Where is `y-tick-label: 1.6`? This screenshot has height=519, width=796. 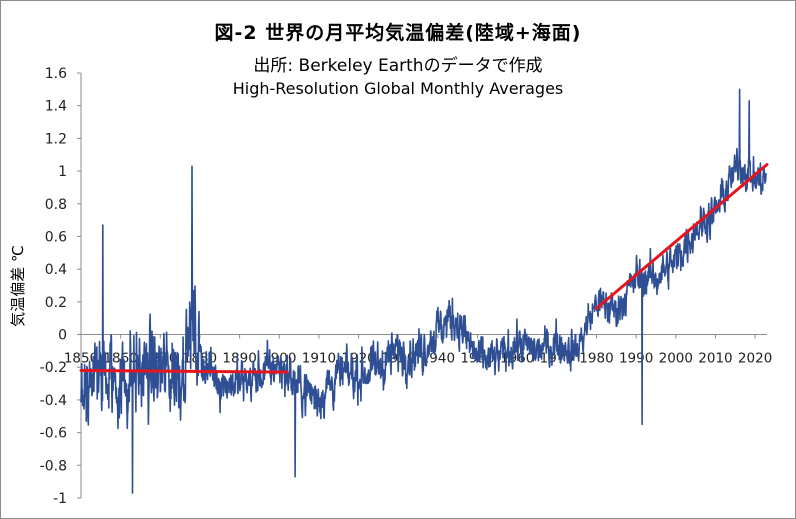 y-tick-label: 1.6 is located at coordinates (56, 74).